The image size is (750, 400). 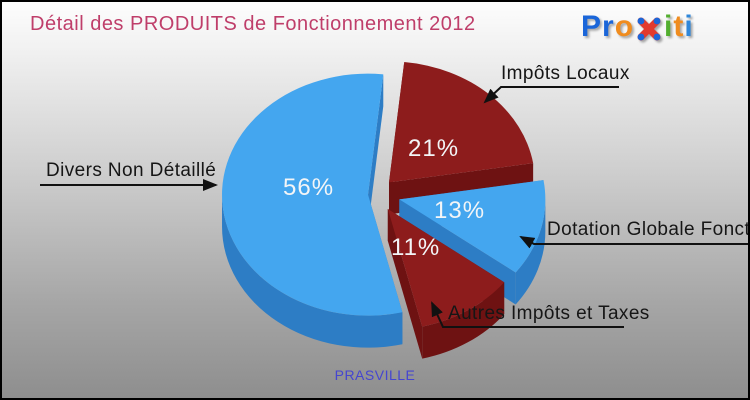 I want to click on pie-slice-autres-impots, so click(x=446, y=284).